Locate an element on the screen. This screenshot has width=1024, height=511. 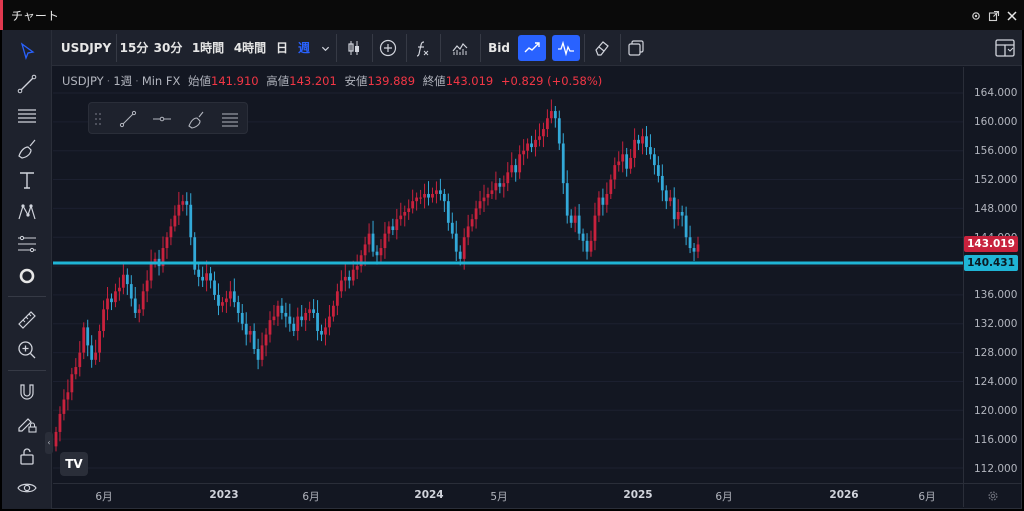
text-tool is located at coordinates (27, 180).